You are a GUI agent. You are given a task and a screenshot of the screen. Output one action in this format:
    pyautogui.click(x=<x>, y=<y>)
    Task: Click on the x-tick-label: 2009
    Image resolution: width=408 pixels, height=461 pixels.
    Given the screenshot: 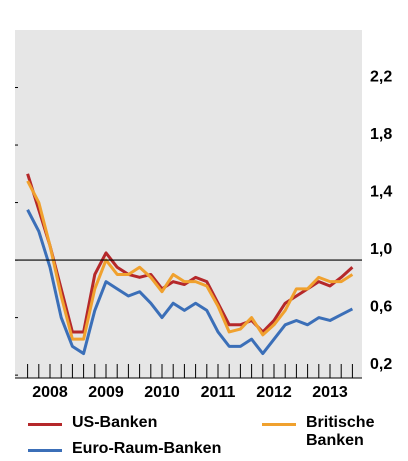 What is the action you would take?
    pyautogui.click(x=106, y=392)
    